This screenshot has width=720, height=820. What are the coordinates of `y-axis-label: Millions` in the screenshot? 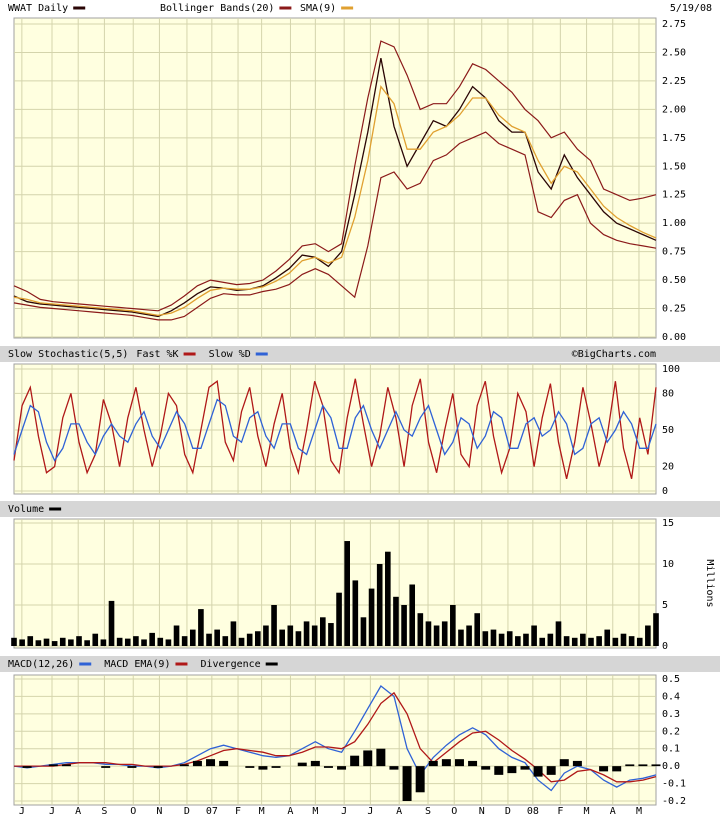 It's located at (709, 583).